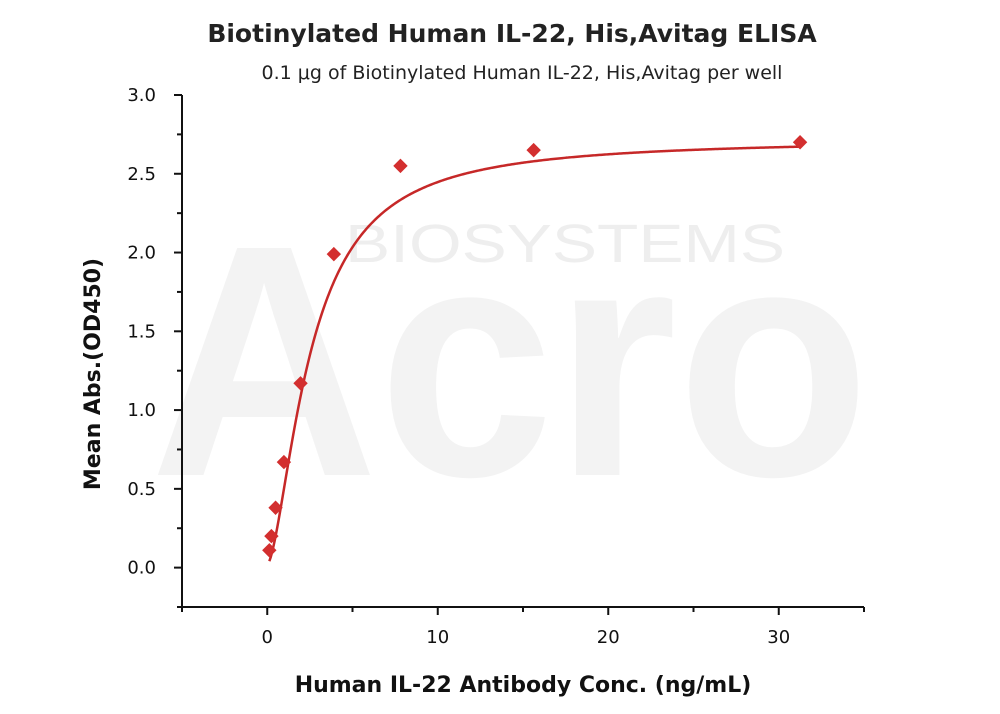  I want to click on y-tick-label: 2.0, so click(141, 253).